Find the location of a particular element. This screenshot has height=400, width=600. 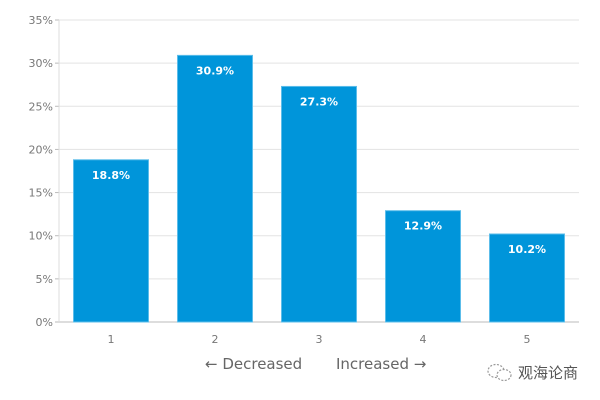

wechat-icon is located at coordinates (499, 372).